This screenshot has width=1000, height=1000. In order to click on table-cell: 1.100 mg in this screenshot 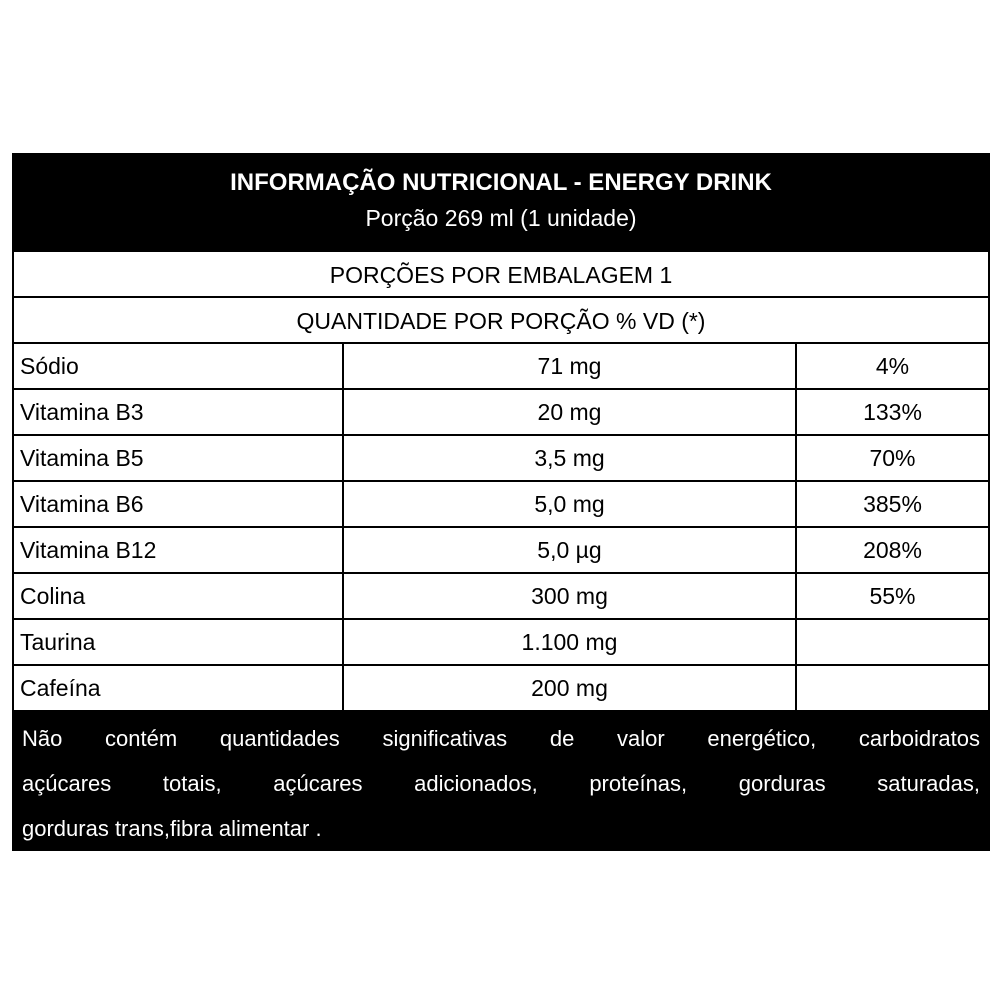, I will do `click(570, 642)`.